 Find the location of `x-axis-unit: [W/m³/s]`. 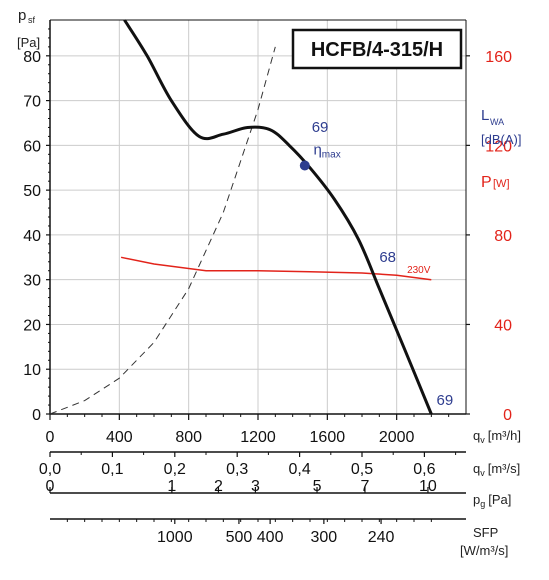

x-axis-unit: [W/m³/s] is located at coordinates (484, 550).